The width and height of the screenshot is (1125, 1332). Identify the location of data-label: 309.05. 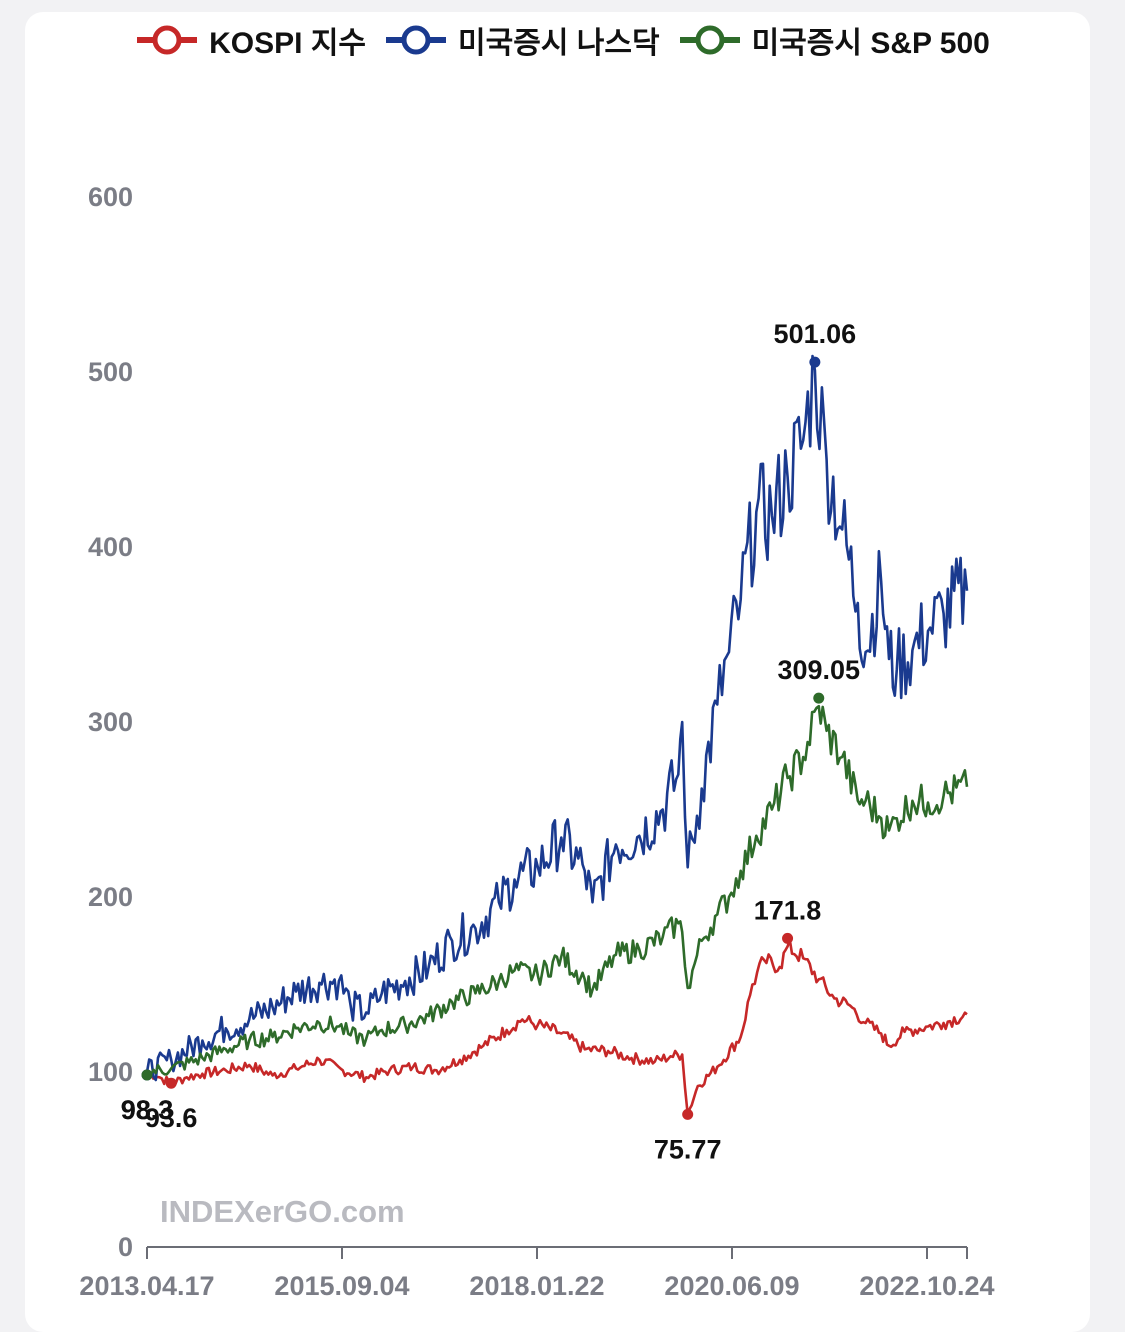
(818, 670).